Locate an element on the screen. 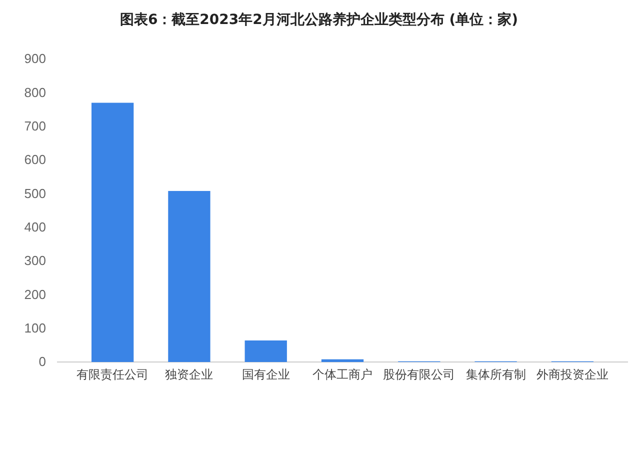  y-tick-label: 400 is located at coordinates (35, 226).